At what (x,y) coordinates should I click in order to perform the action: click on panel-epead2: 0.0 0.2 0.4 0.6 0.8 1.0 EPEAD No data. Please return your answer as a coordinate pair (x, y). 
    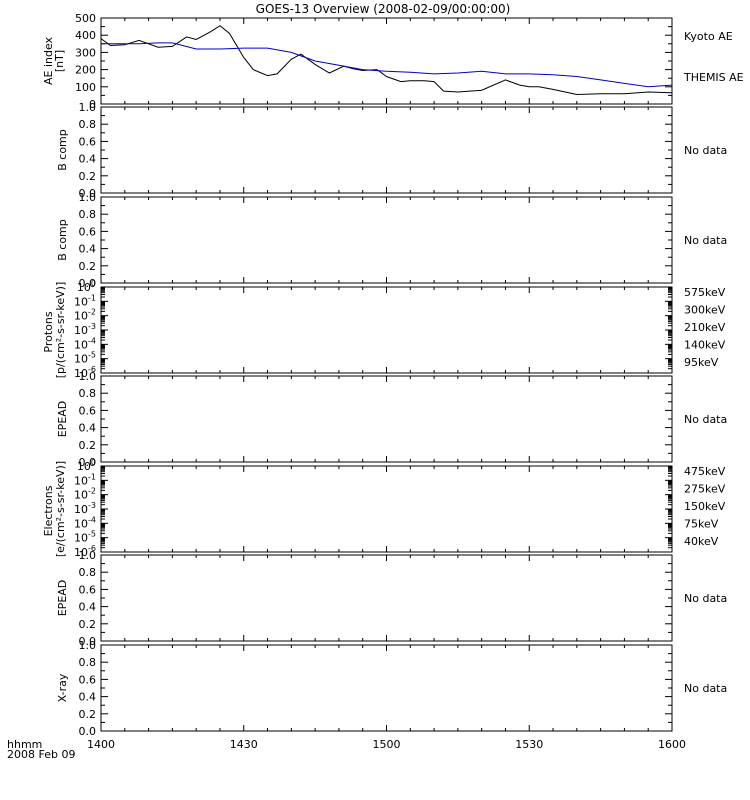
    Looking at the image, I should click on (391, 598).